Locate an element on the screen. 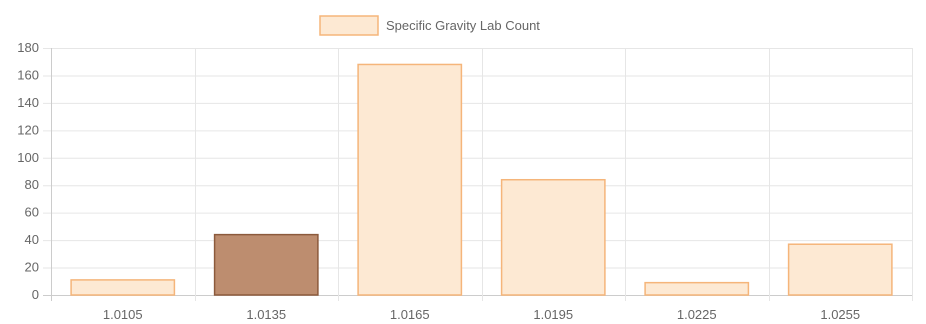 This screenshot has height=324, width=926. x-tick-label: 1.0135 is located at coordinates (266, 314).